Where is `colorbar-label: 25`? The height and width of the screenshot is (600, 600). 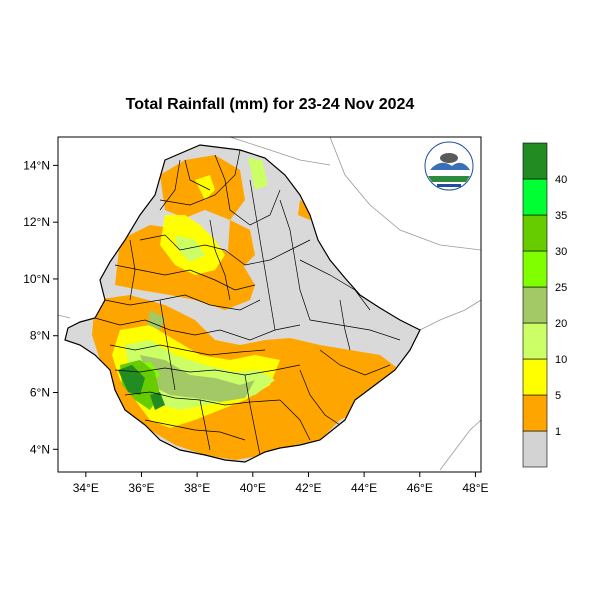 colorbar-label: 25 is located at coordinates (561, 288).